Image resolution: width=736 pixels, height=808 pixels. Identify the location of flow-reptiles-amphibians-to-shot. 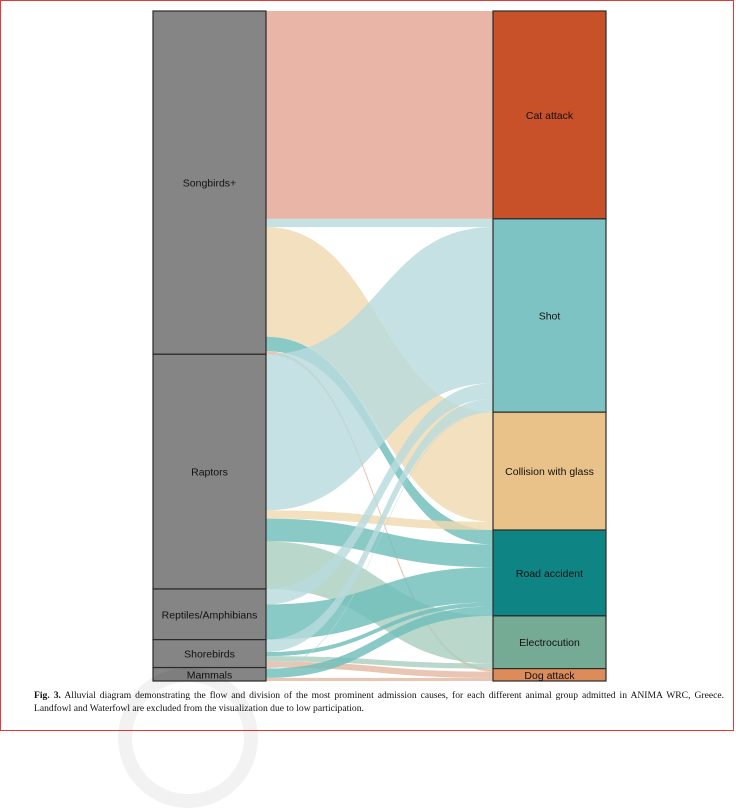
(379, 494).